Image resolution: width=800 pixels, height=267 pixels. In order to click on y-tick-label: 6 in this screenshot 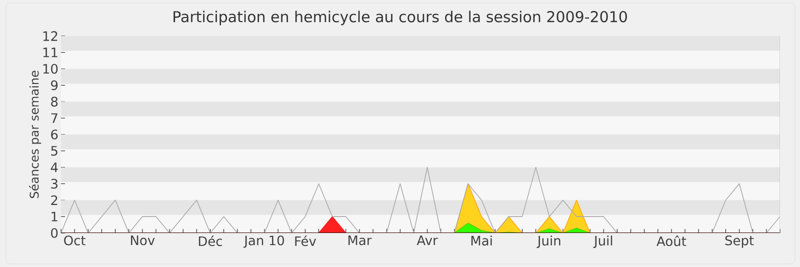, I will do `click(54, 135)`.